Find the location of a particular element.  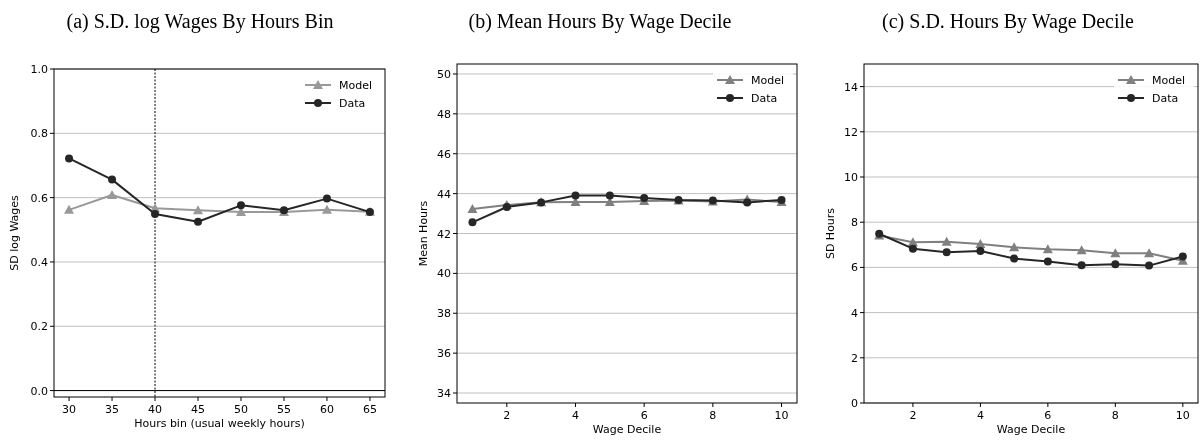

y-tick-label: 38 is located at coordinates (444, 314).